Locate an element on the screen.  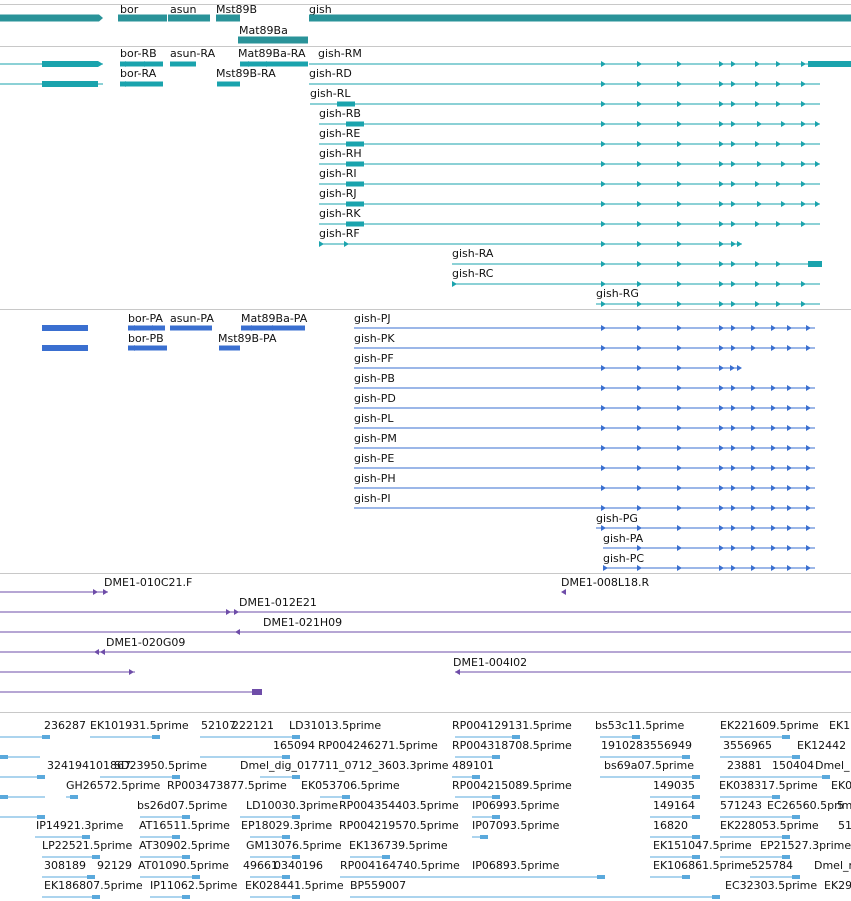
feature-bar is located at coordinates (51, 18).